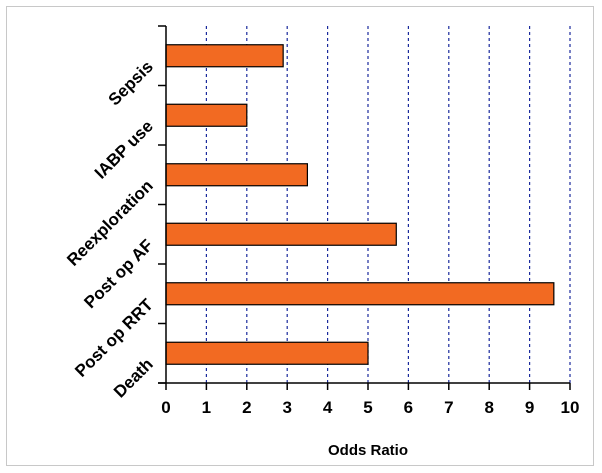  I want to click on x-tick-label: 5, so click(367, 407).